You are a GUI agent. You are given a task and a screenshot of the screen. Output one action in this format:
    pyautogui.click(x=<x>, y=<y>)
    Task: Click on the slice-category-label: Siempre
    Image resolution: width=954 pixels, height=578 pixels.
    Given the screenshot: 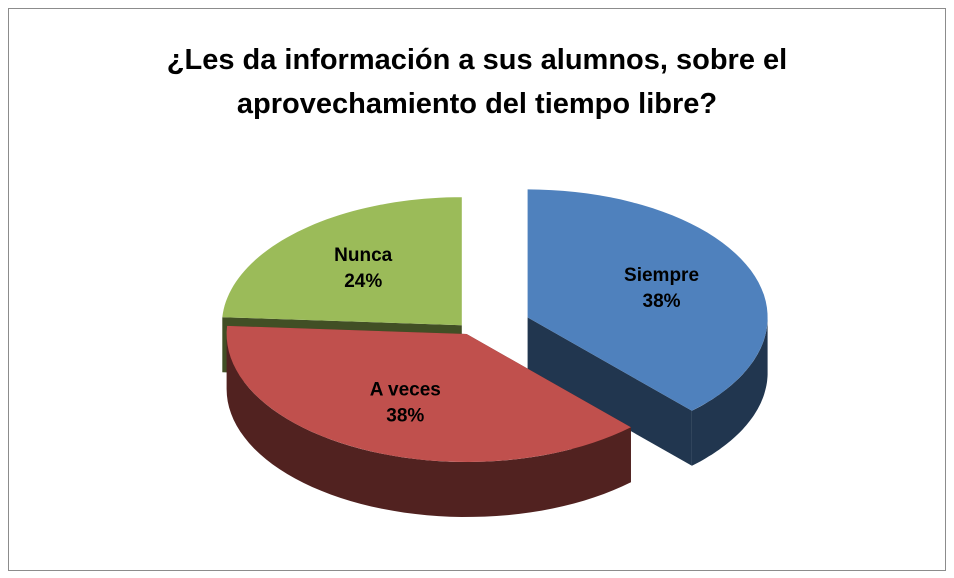 What is the action you would take?
    pyautogui.click(x=661, y=275)
    